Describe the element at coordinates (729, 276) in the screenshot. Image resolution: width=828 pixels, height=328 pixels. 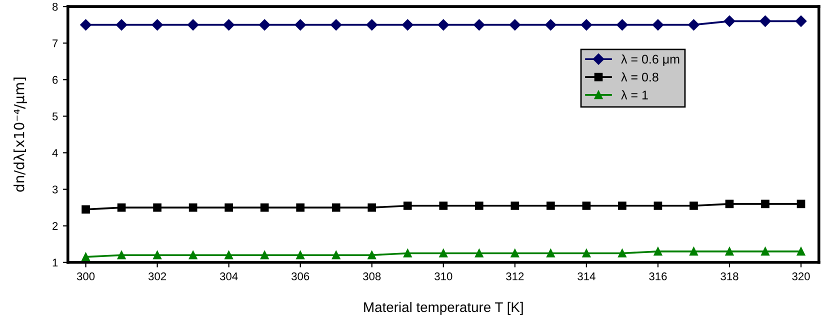
I see `x-tick-label: 318` at that location.